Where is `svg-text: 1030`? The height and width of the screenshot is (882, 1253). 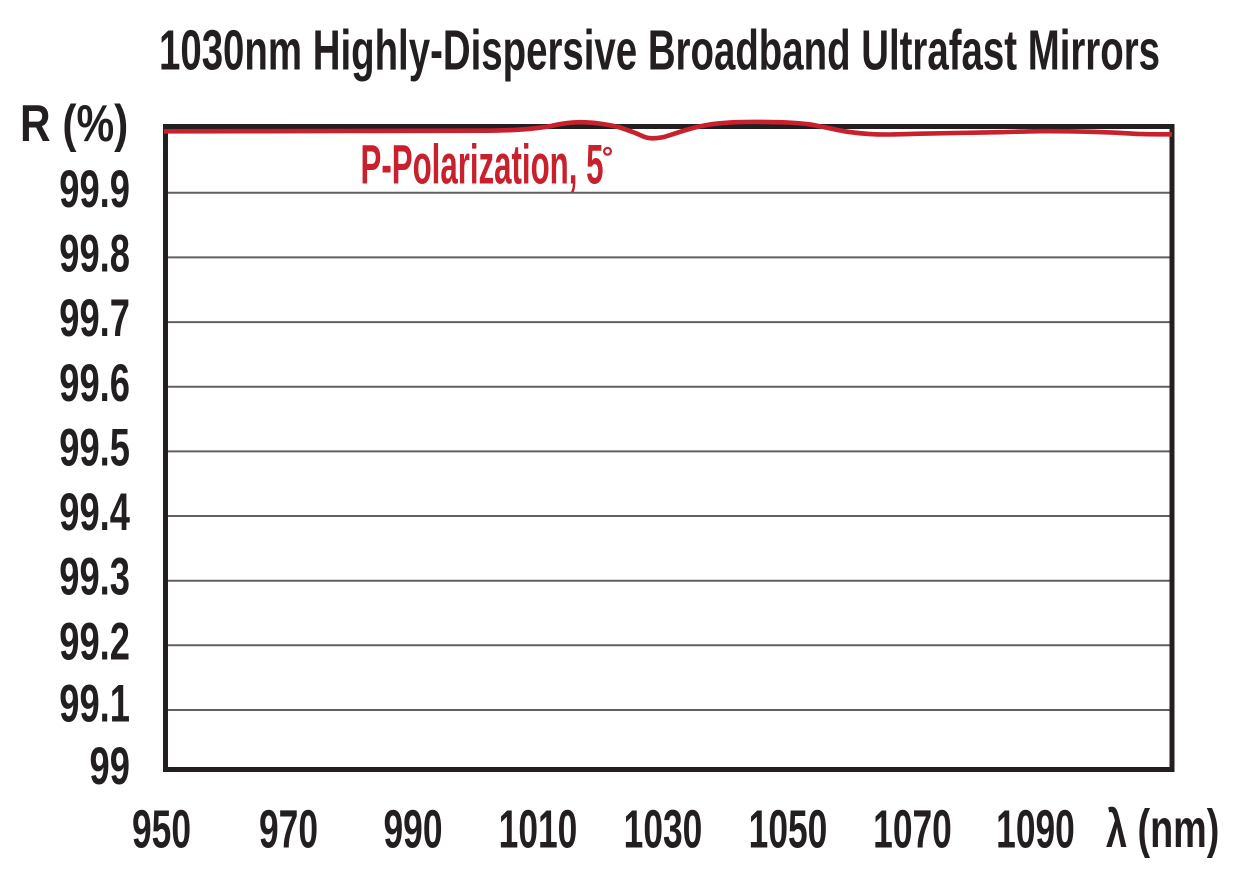 svg-text: 1030 is located at coordinates (663, 829).